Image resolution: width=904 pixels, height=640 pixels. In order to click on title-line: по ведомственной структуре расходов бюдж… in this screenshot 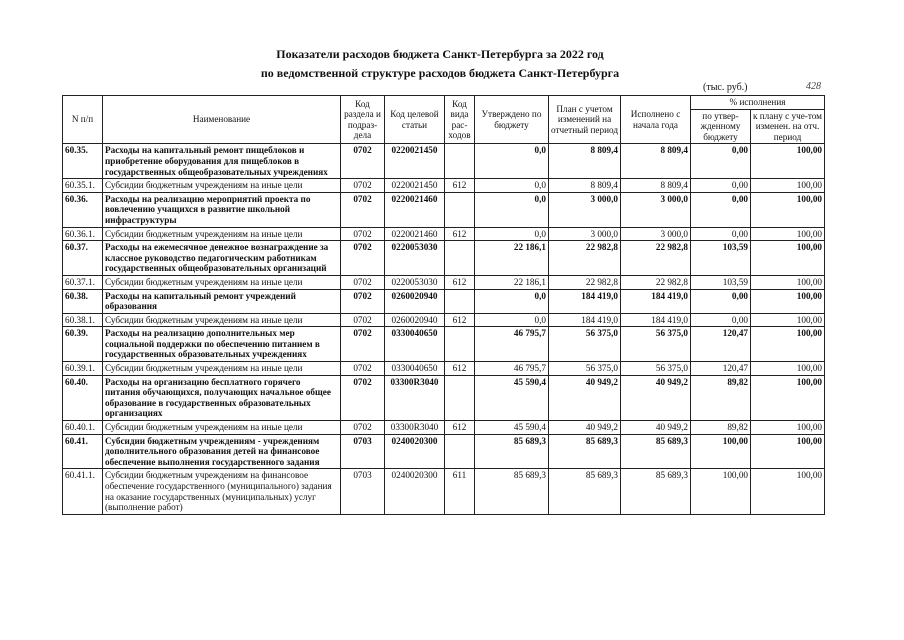, I will do `click(440, 73)`.